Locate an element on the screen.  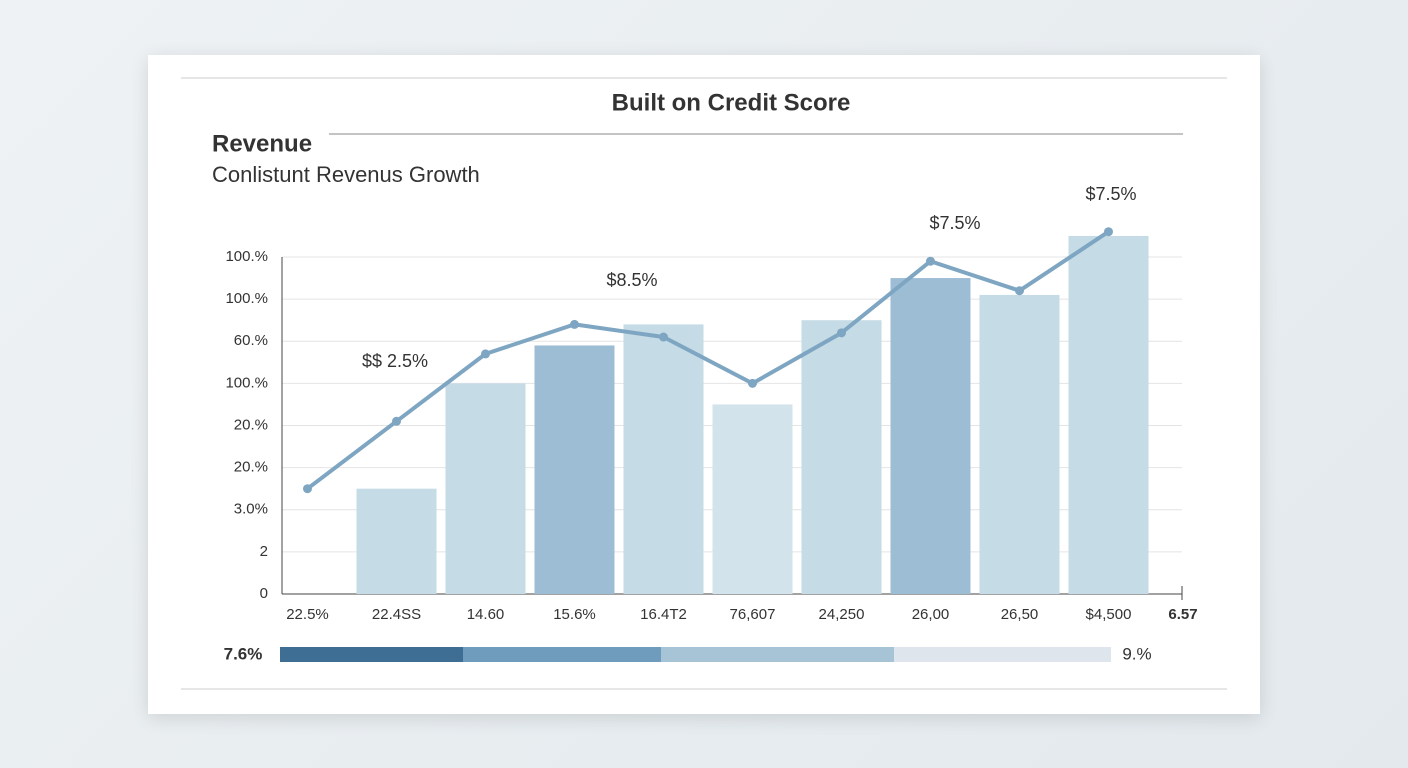
x-end-label: 6.57 is located at coordinates (1182, 614).